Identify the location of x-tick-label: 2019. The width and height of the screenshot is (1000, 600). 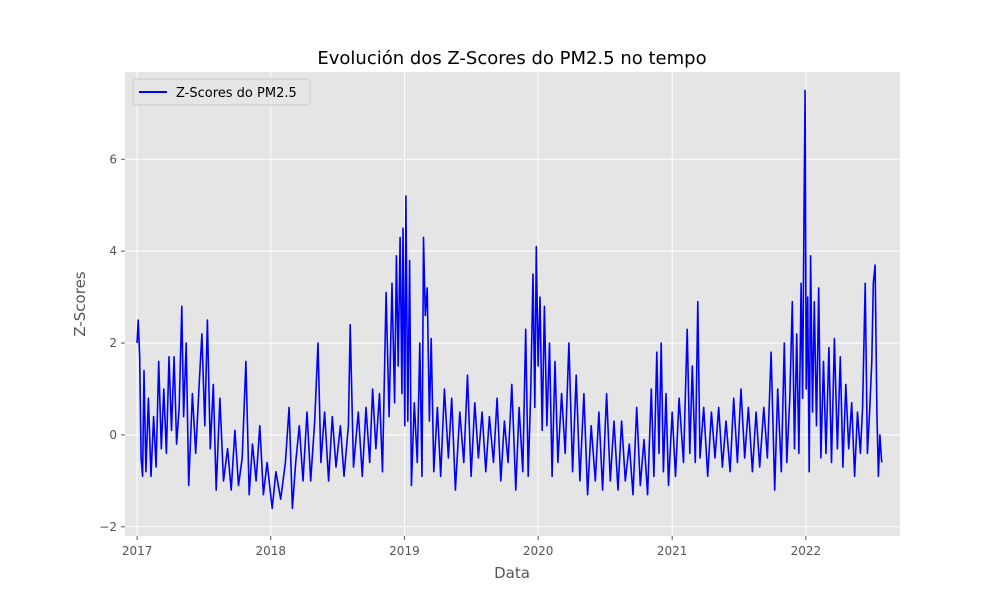
(404, 551).